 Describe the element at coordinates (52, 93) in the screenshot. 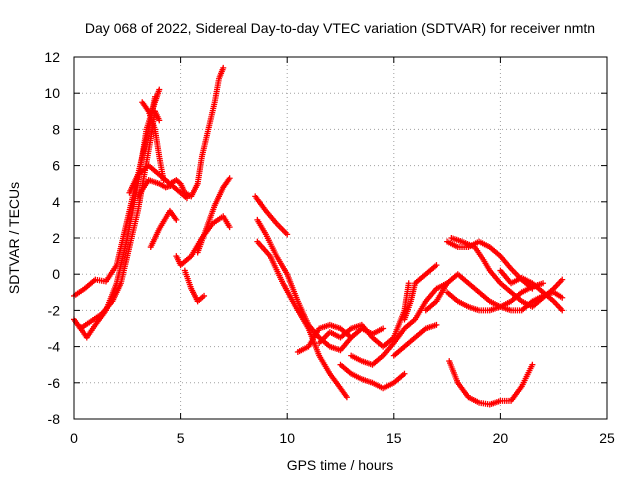

I see `y-tick-label: 10` at that location.